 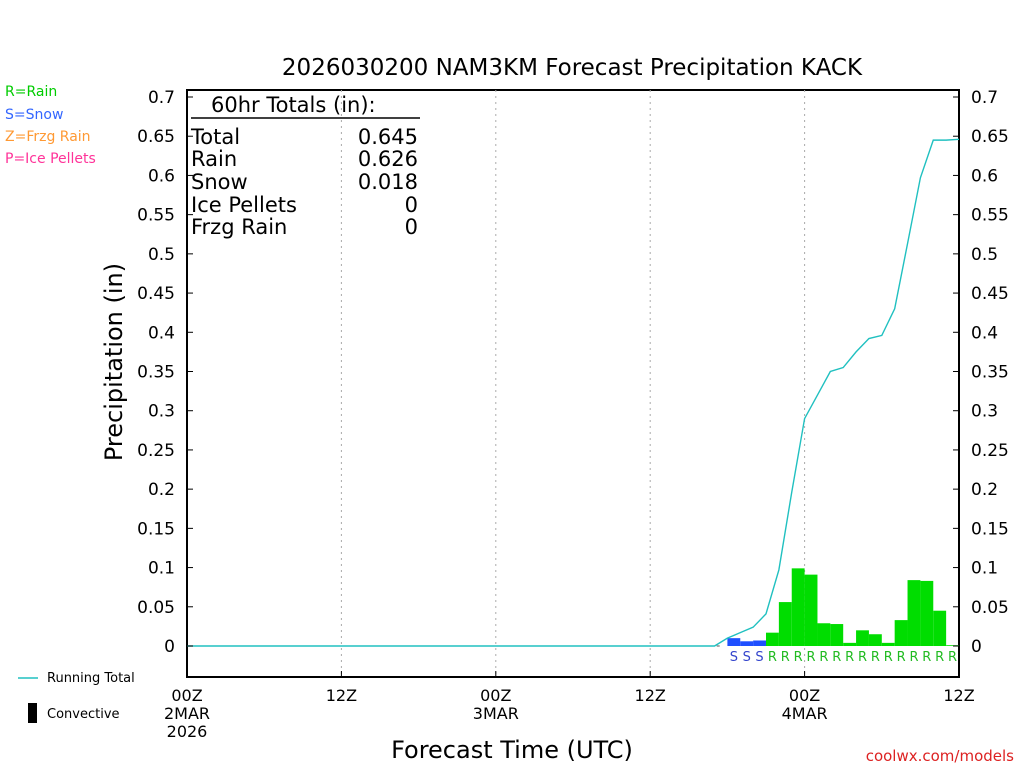 What do you see at coordinates (214, 159) in the screenshot?
I see `totals-label-rain: Rain` at bounding box center [214, 159].